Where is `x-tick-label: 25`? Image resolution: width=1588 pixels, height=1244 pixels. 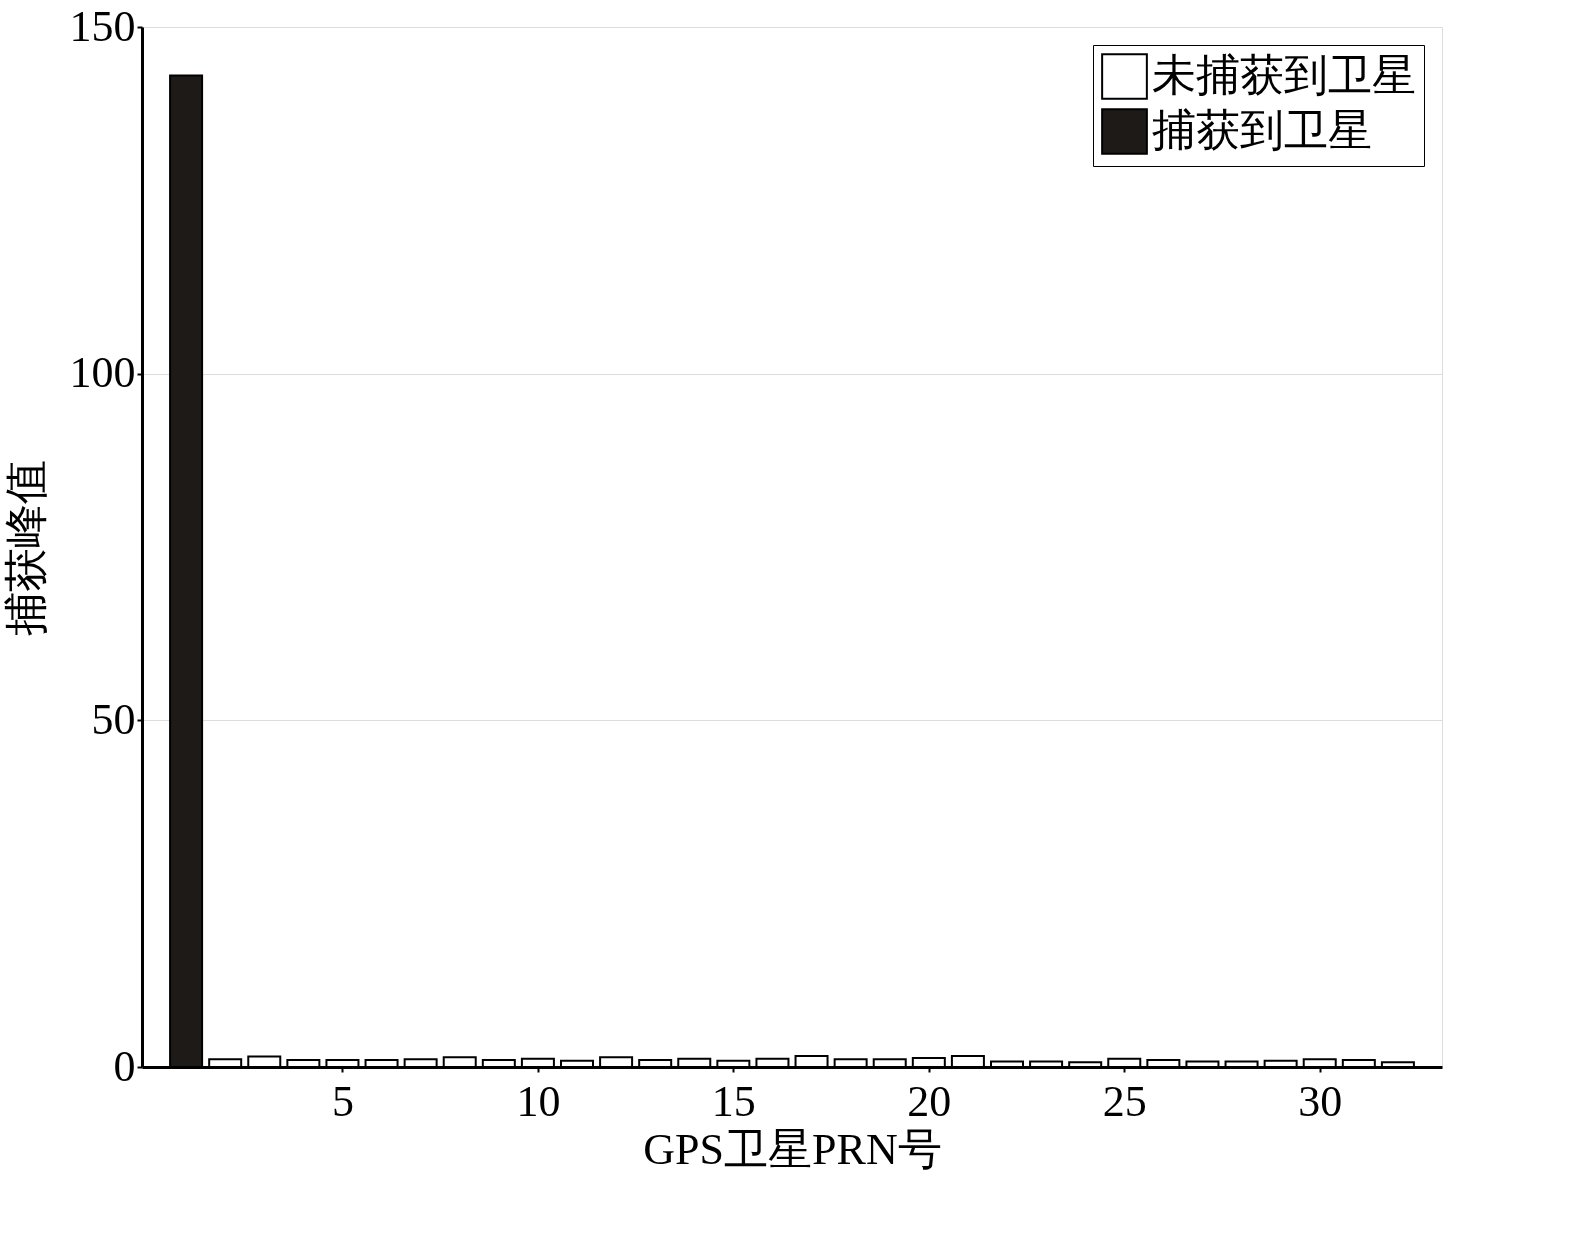
x-tick-label: 25 is located at coordinates (1124, 1101).